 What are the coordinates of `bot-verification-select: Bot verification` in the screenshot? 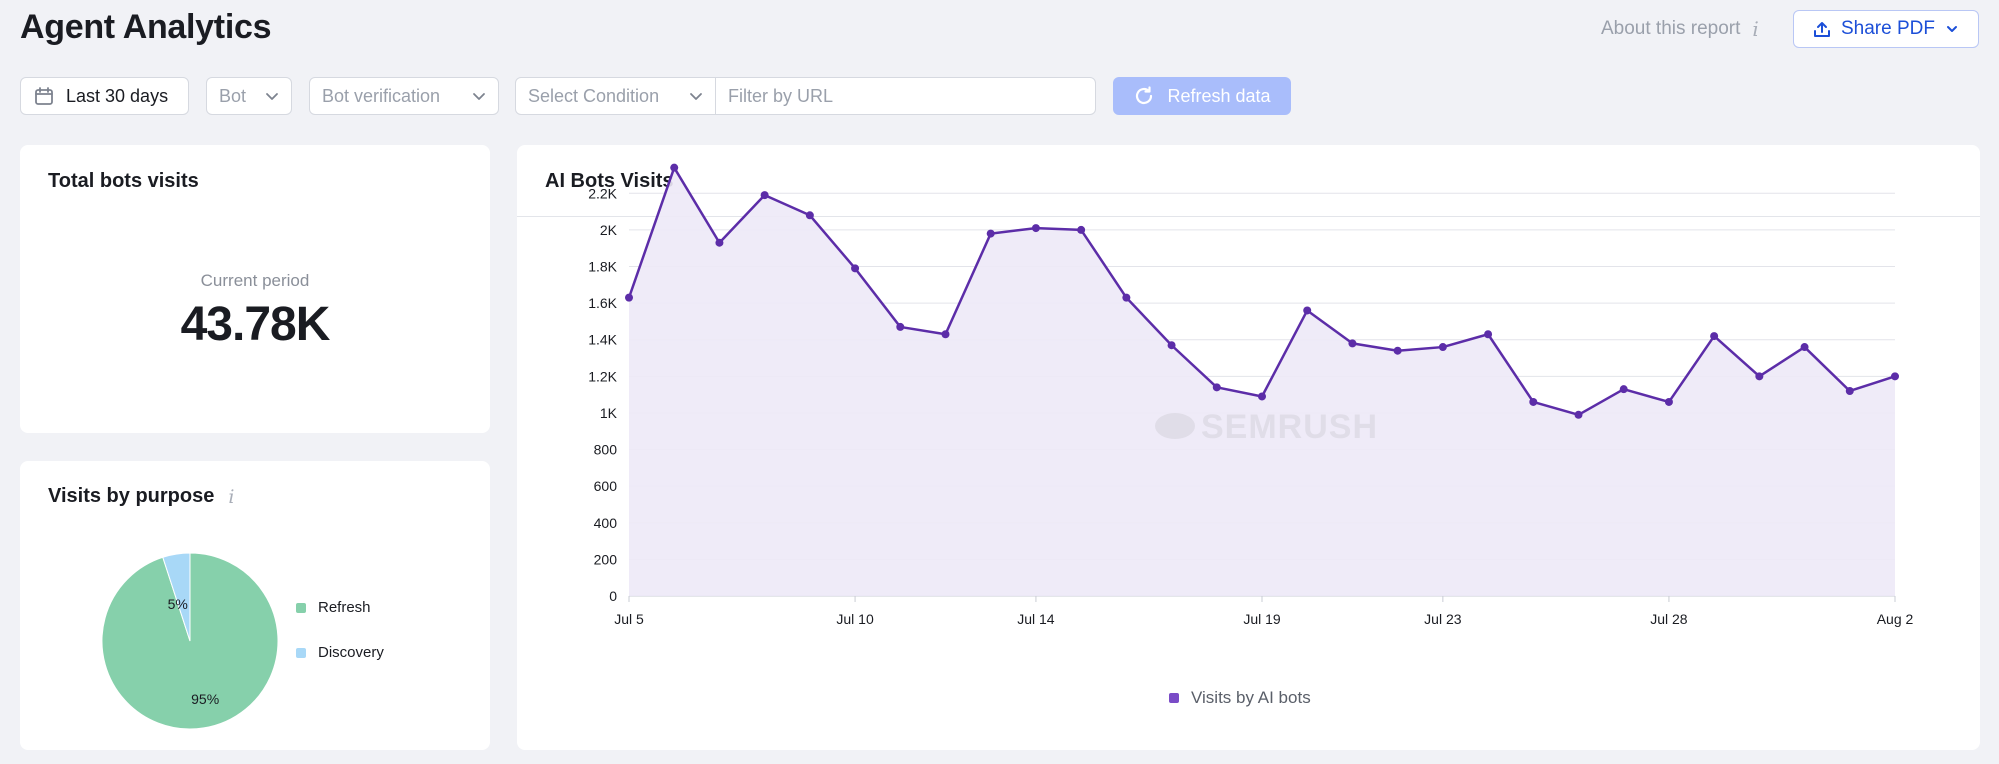 It's located at (404, 96).